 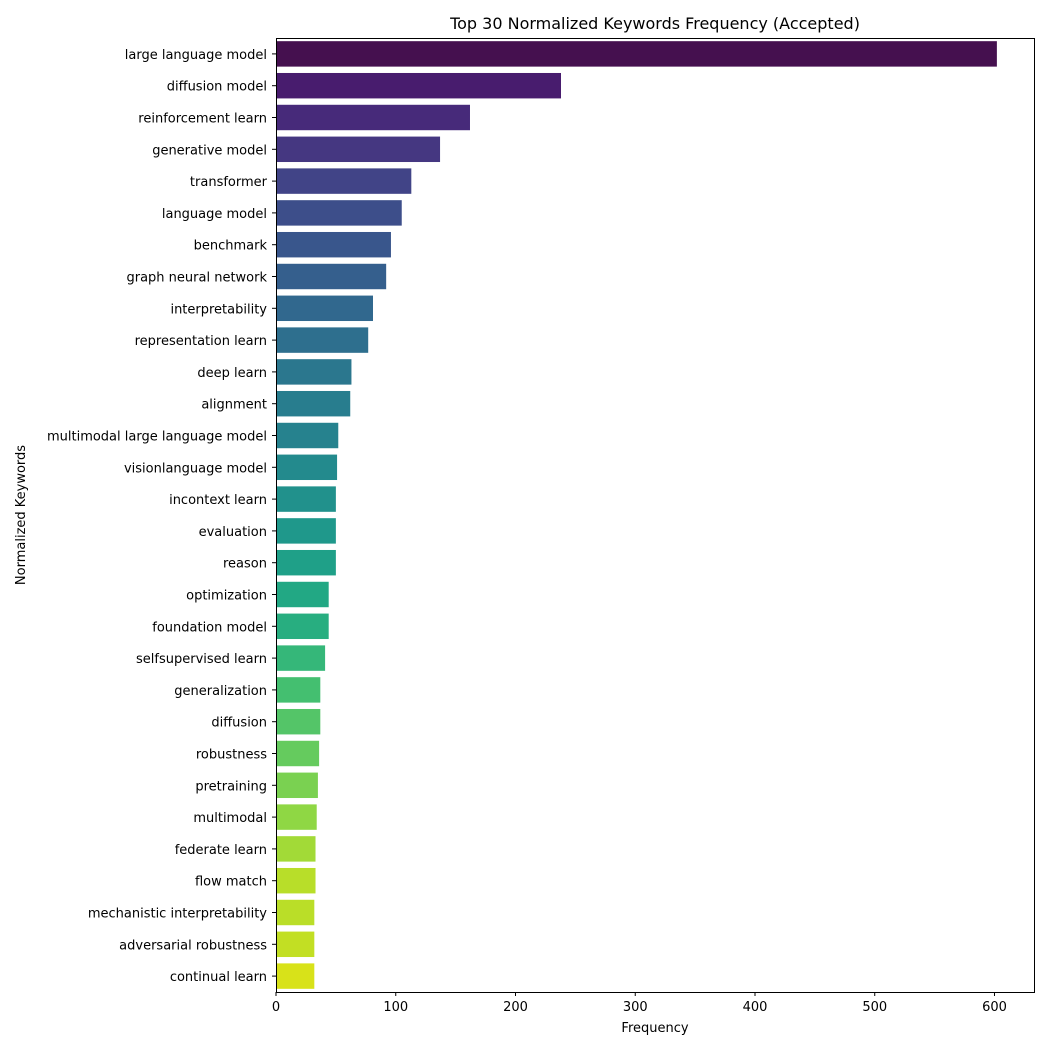 I want to click on y-tick-label: reinforcement learn, so click(x=202, y=119).